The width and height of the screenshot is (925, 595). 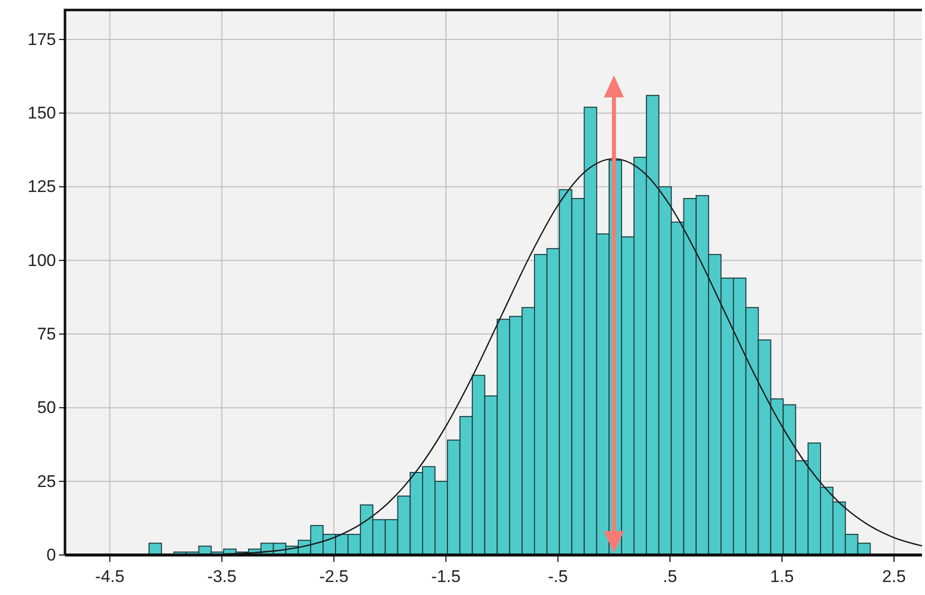 What do you see at coordinates (42, 260) in the screenshot?
I see `y-tick-label: 100` at bounding box center [42, 260].